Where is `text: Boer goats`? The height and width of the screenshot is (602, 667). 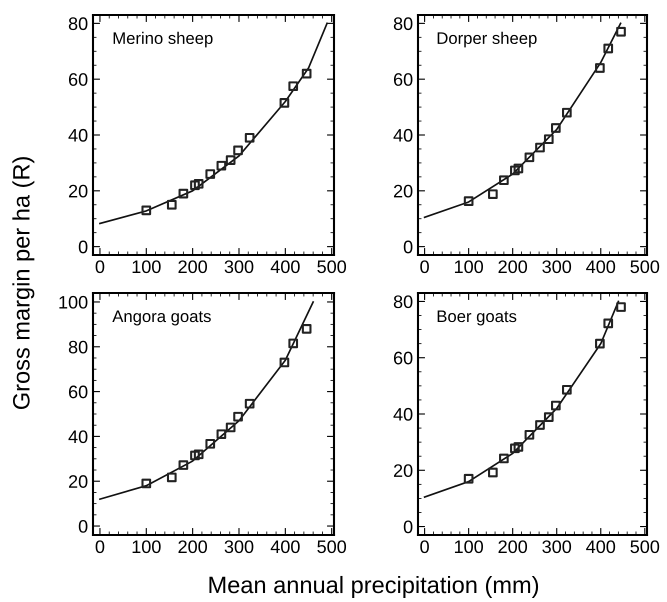
text: Boer goats is located at coordinates (477, 318).